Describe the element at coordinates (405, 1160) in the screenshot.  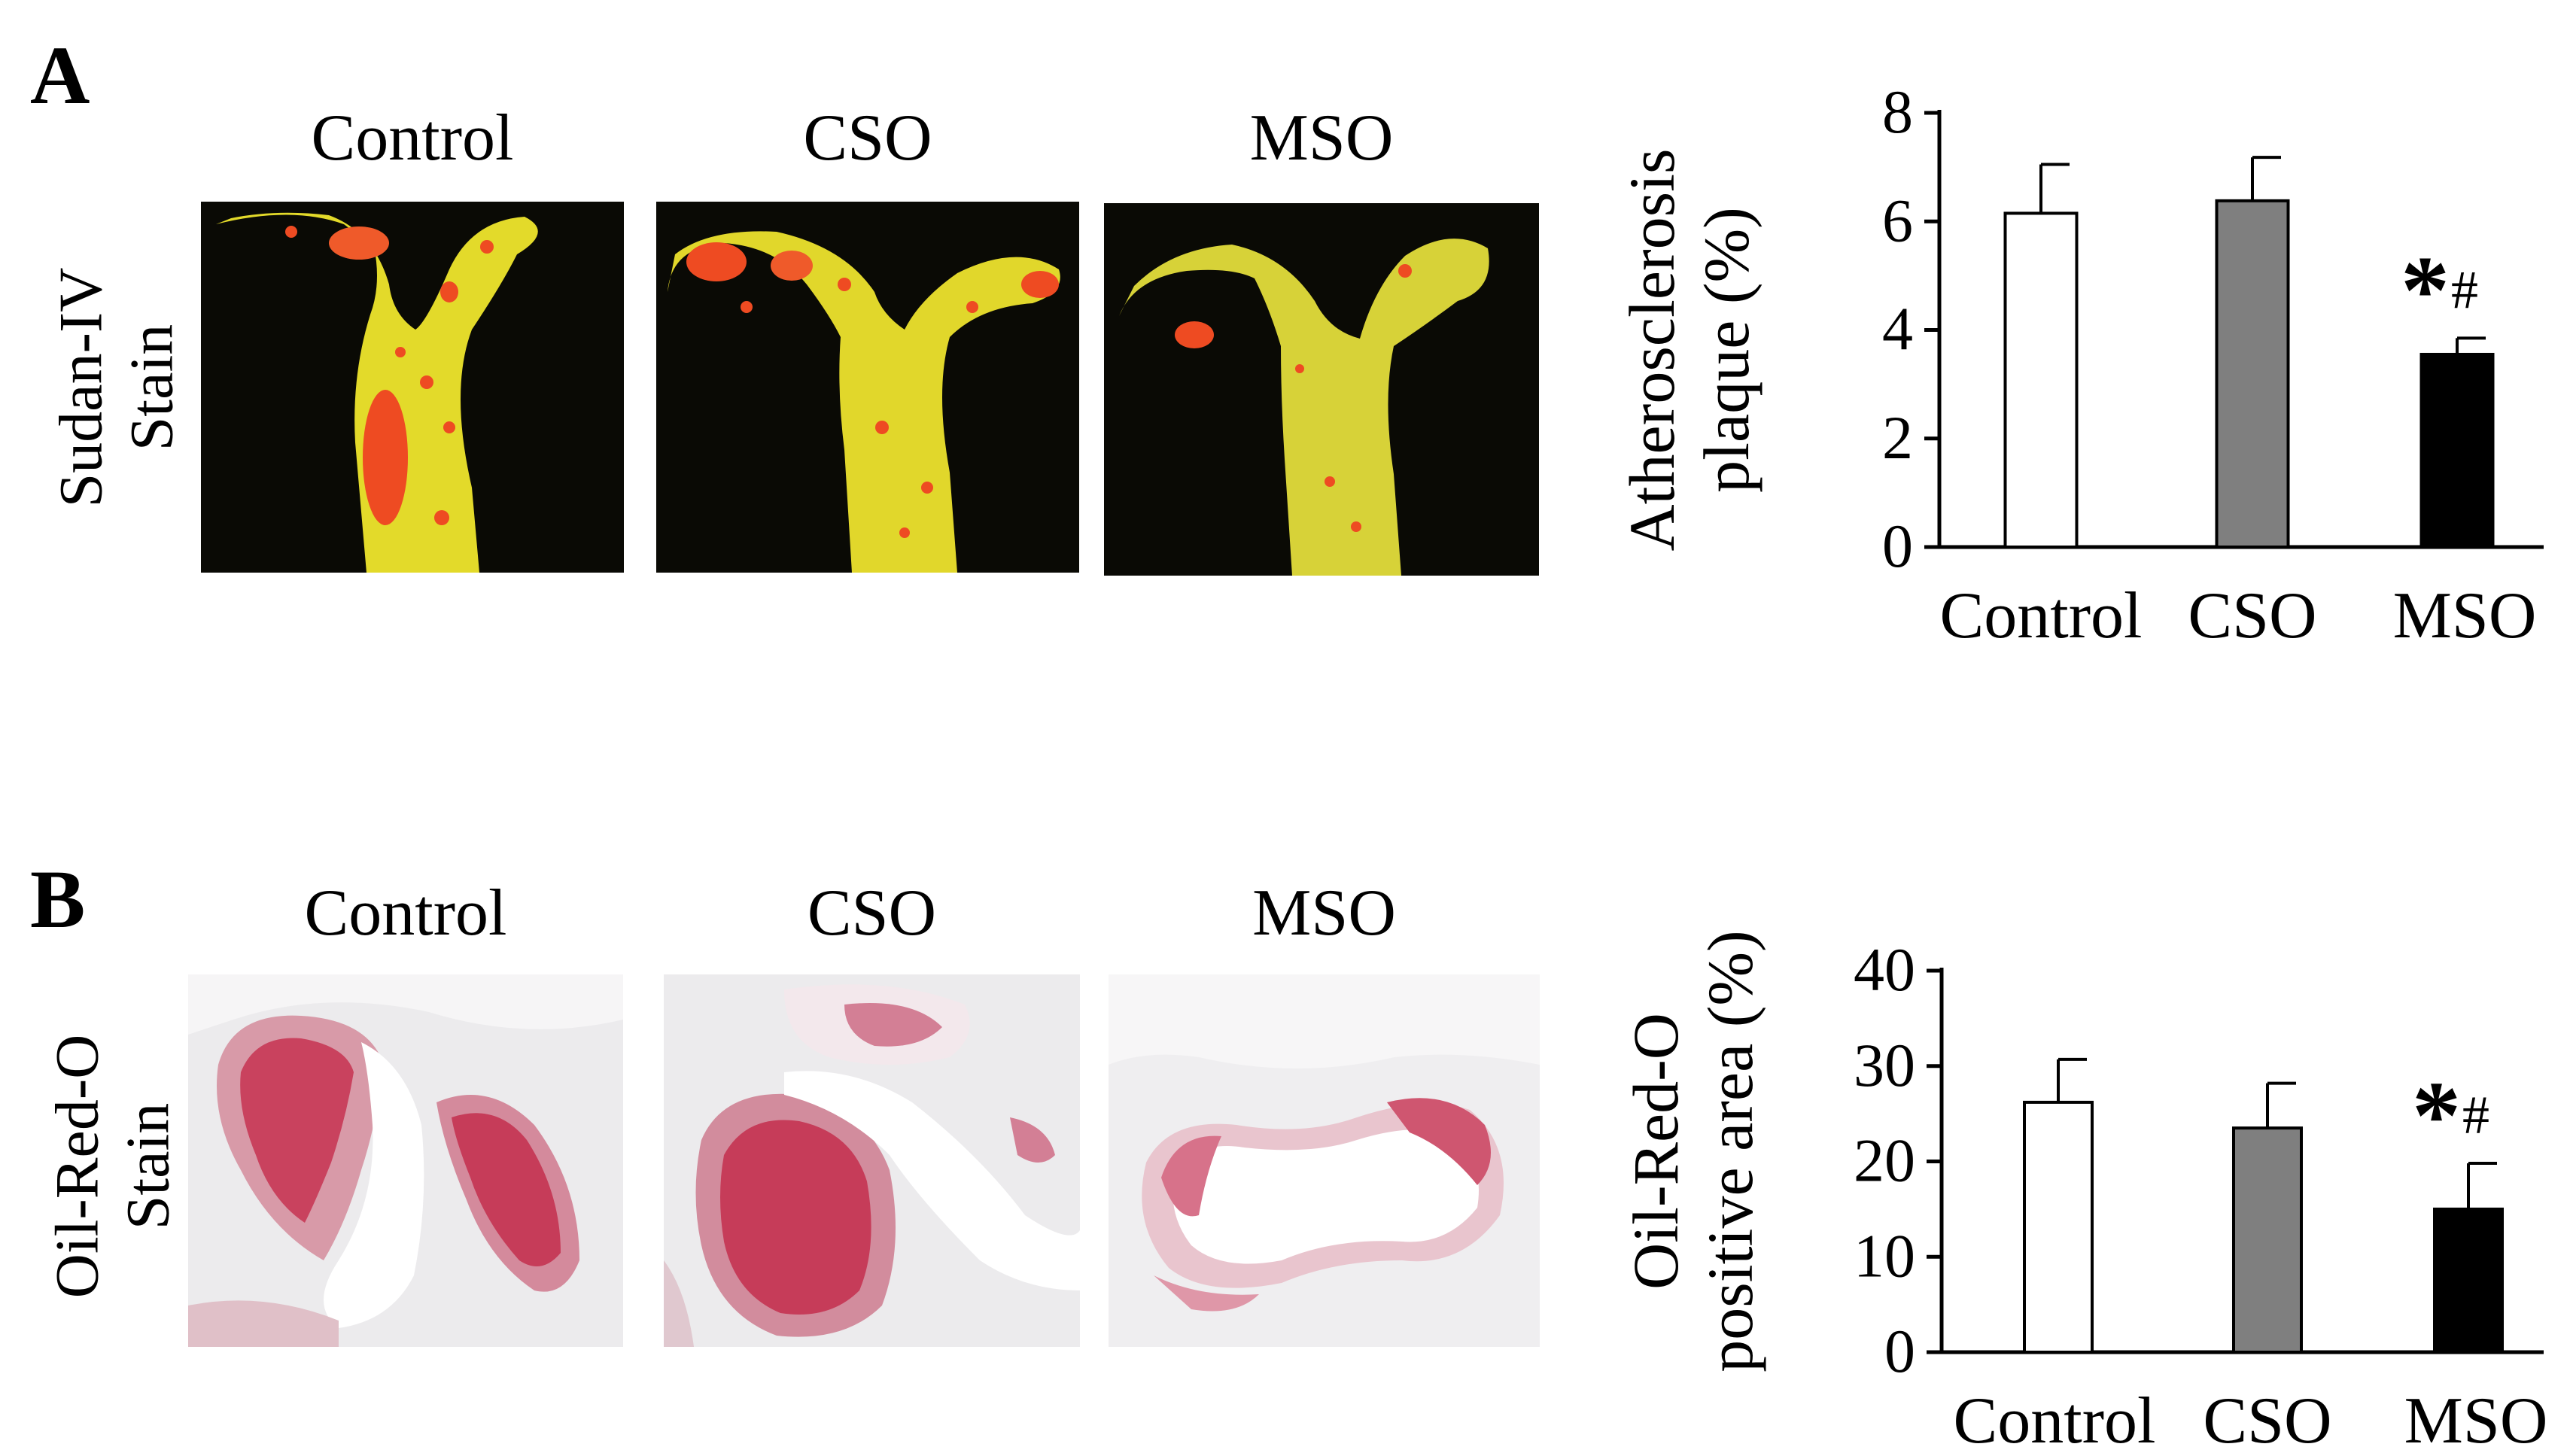
I see `oil-red-o-image-control` at that location.